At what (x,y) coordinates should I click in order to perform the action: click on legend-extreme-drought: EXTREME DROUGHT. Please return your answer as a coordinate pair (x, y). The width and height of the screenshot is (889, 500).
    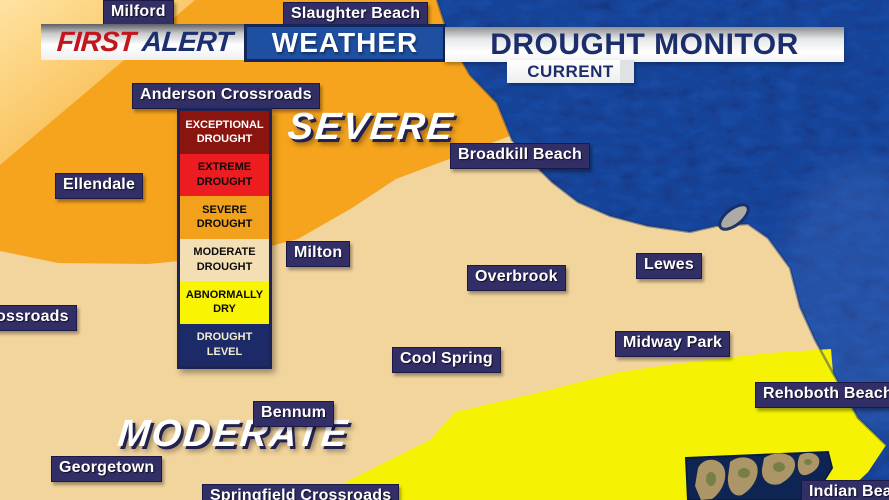
    Looking at the image, I should click on (224, 174).